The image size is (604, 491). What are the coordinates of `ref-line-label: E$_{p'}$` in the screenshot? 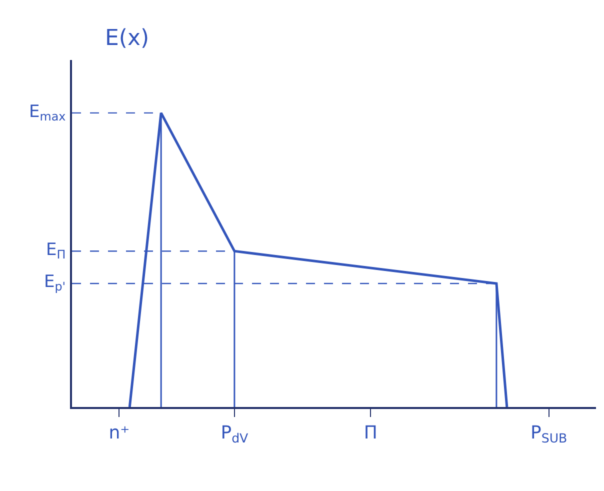 It's located at (55, 283).